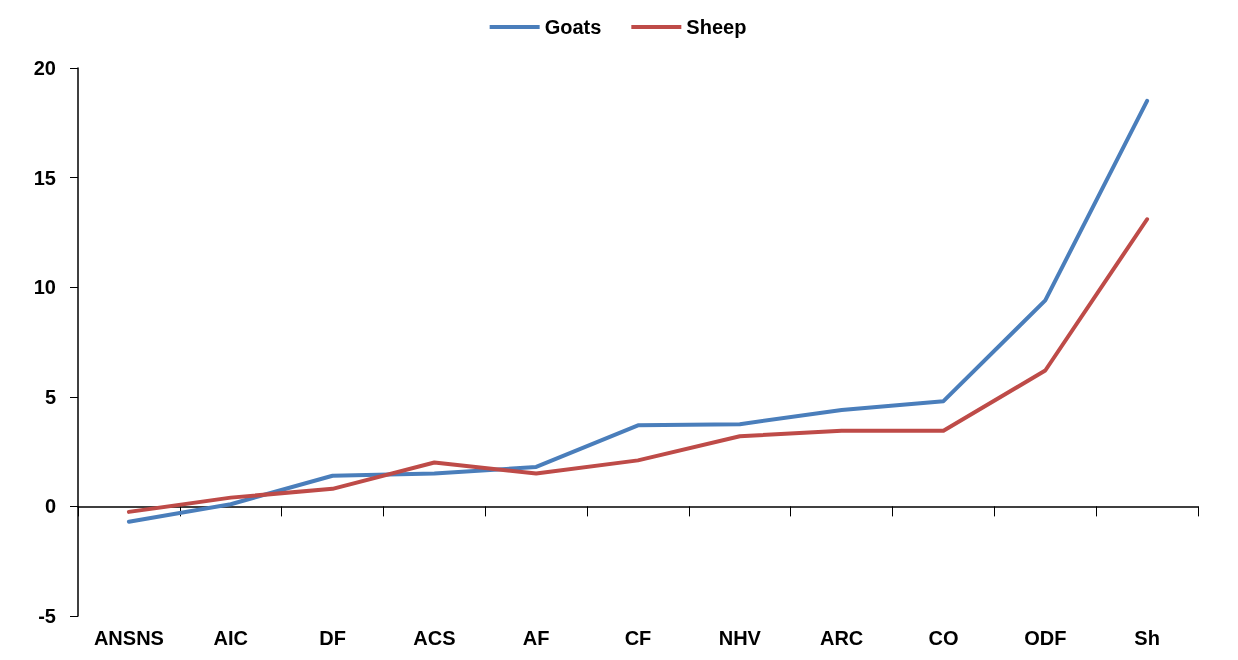 Image resolution: width=1238 pixels, height=660 pixels. What do you see at coordinates (332, 638) in the screenshot?
I see `x-tick-label: DF` at bounding box center [332, 638].